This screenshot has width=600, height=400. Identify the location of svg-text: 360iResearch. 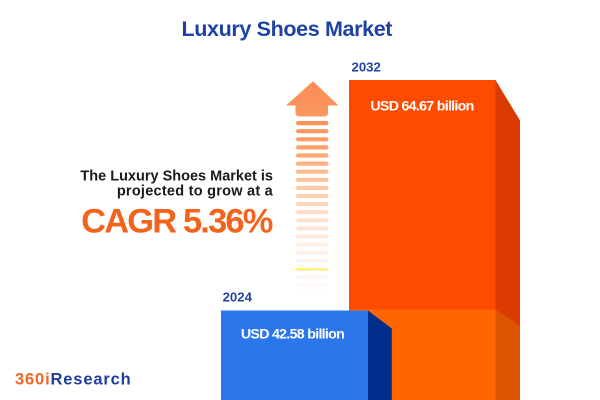
(73, 380).